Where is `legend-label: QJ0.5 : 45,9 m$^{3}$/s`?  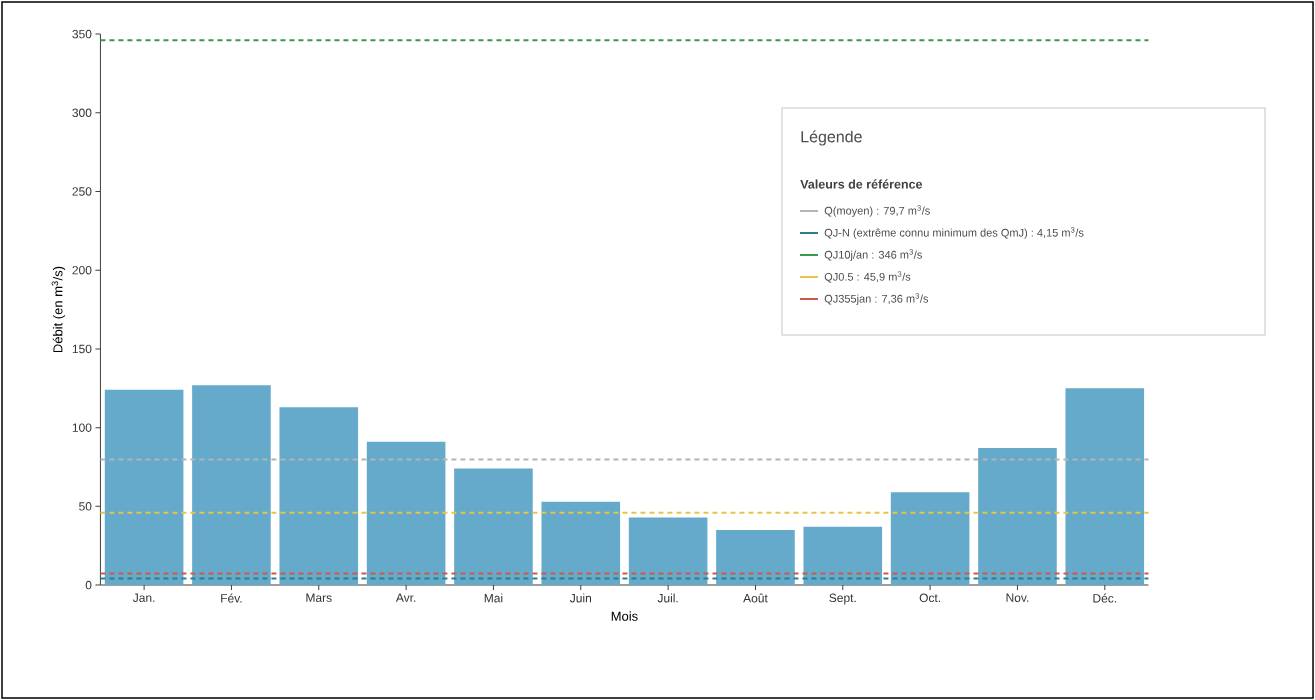
legend-label: QJ0.5 : 45,9 m$^{3}$/s is located at coordinates (867, 277).